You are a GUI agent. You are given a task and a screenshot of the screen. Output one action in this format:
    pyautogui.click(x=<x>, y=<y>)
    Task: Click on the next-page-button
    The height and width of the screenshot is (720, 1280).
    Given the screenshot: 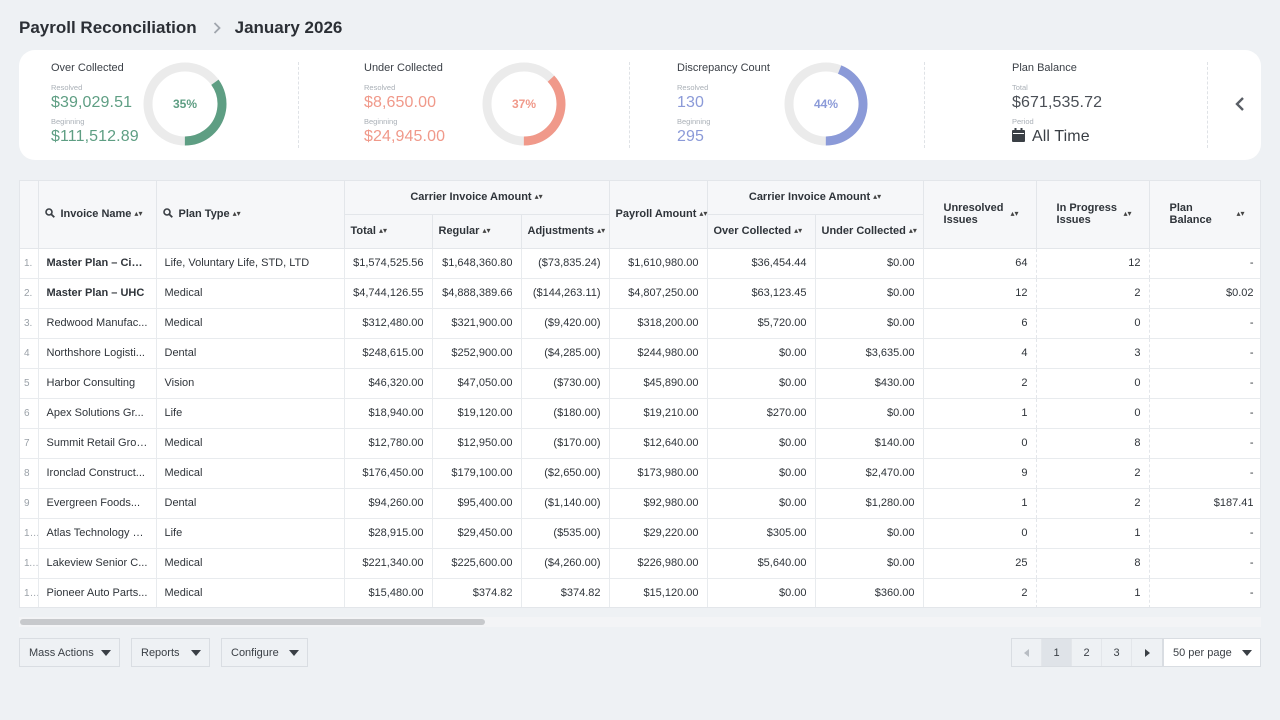 What is the action you would take?
    pyautogui.click(x=1147, y=652)
    